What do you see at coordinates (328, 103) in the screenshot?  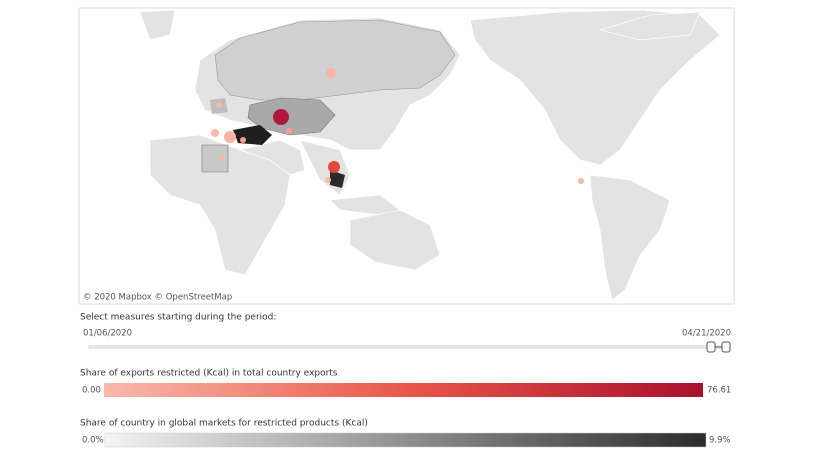 I see `highlighted-countries` at bounding box center [328, 103].